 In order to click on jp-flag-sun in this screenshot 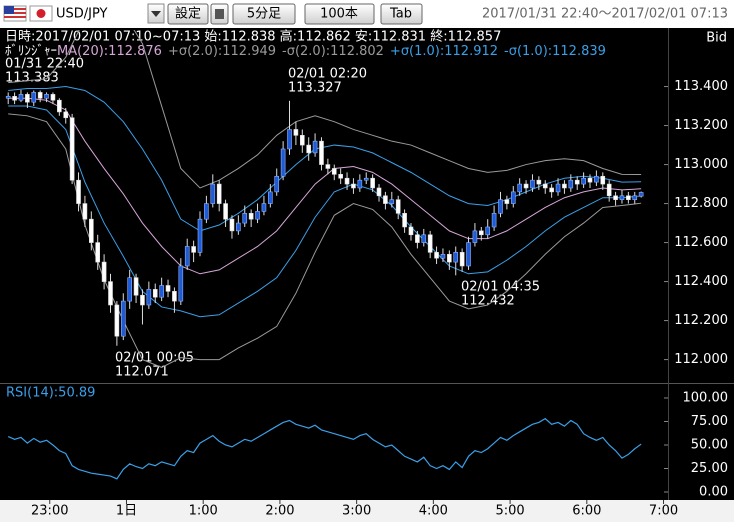, I will do `click(41, 13)`.